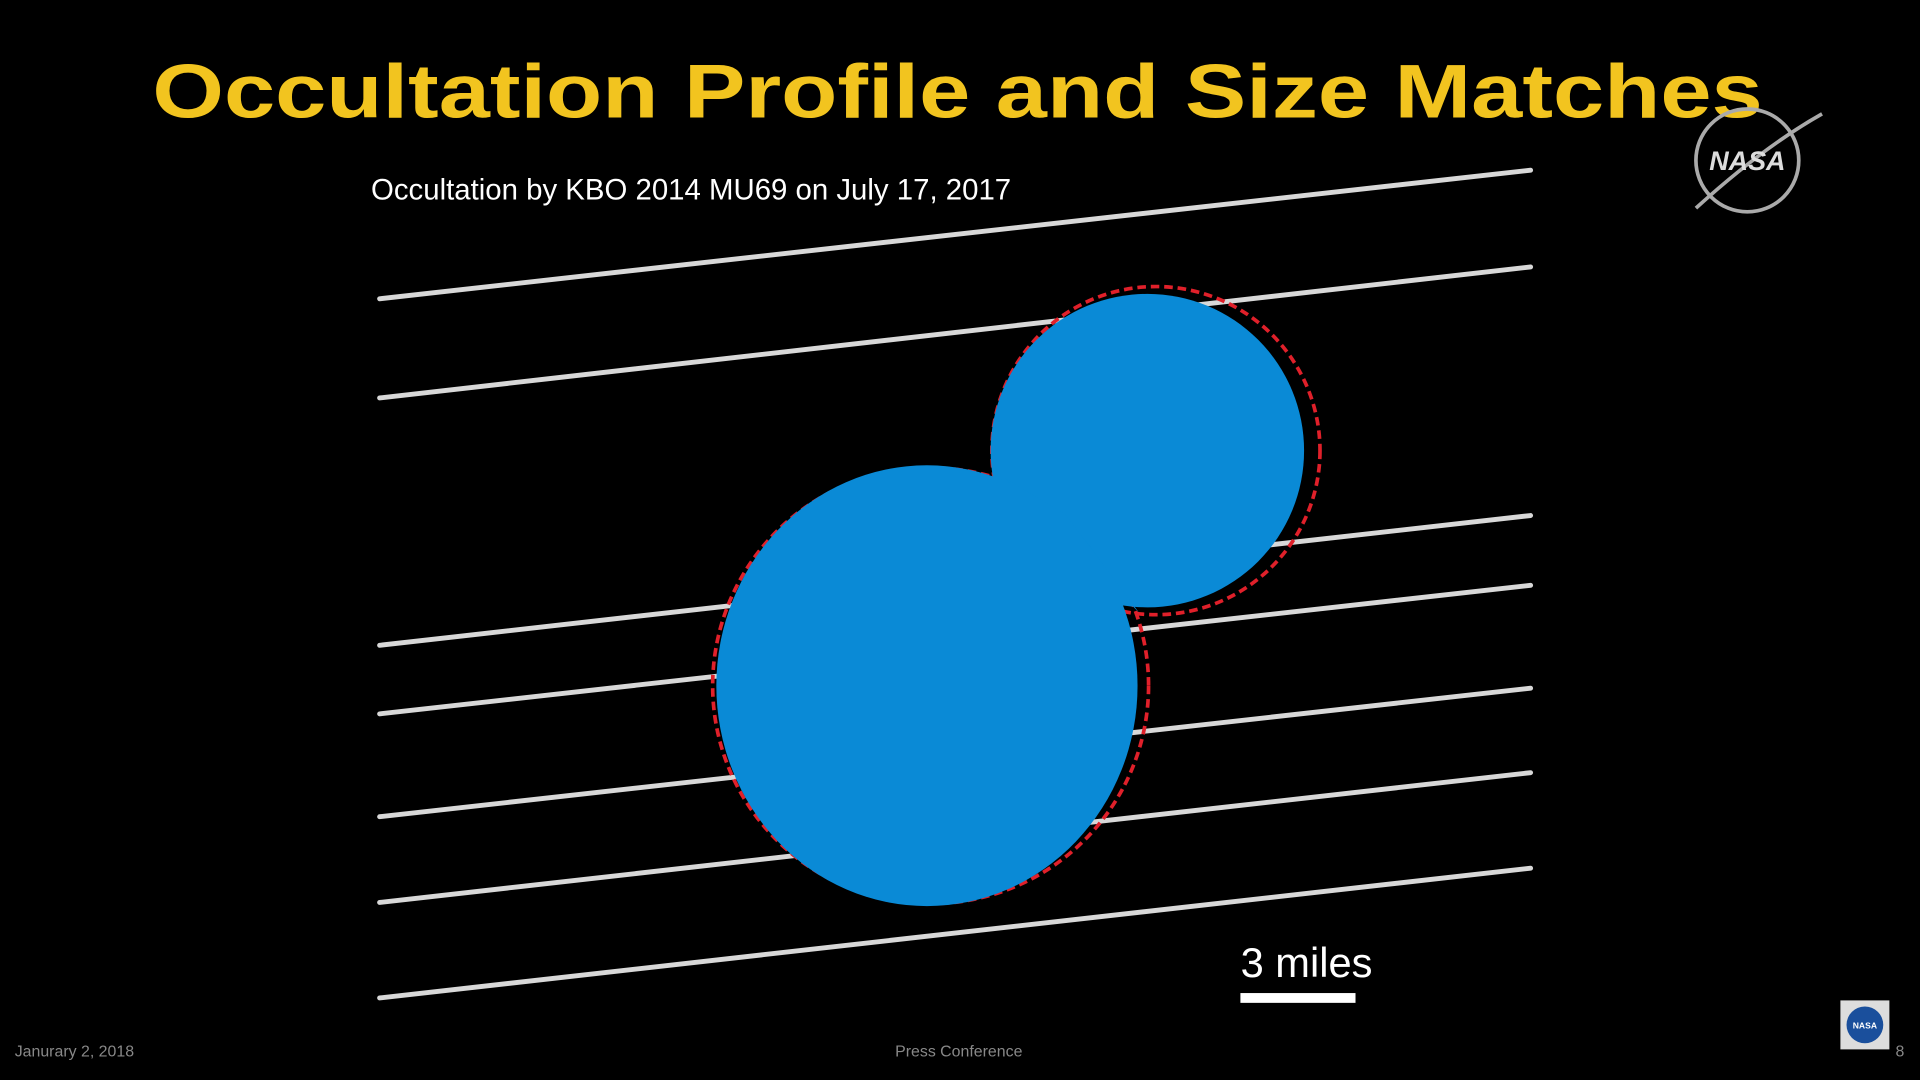 This screenshot has width=1920, height=1080. I want to click on lobe-neck, so click(1071, 545).